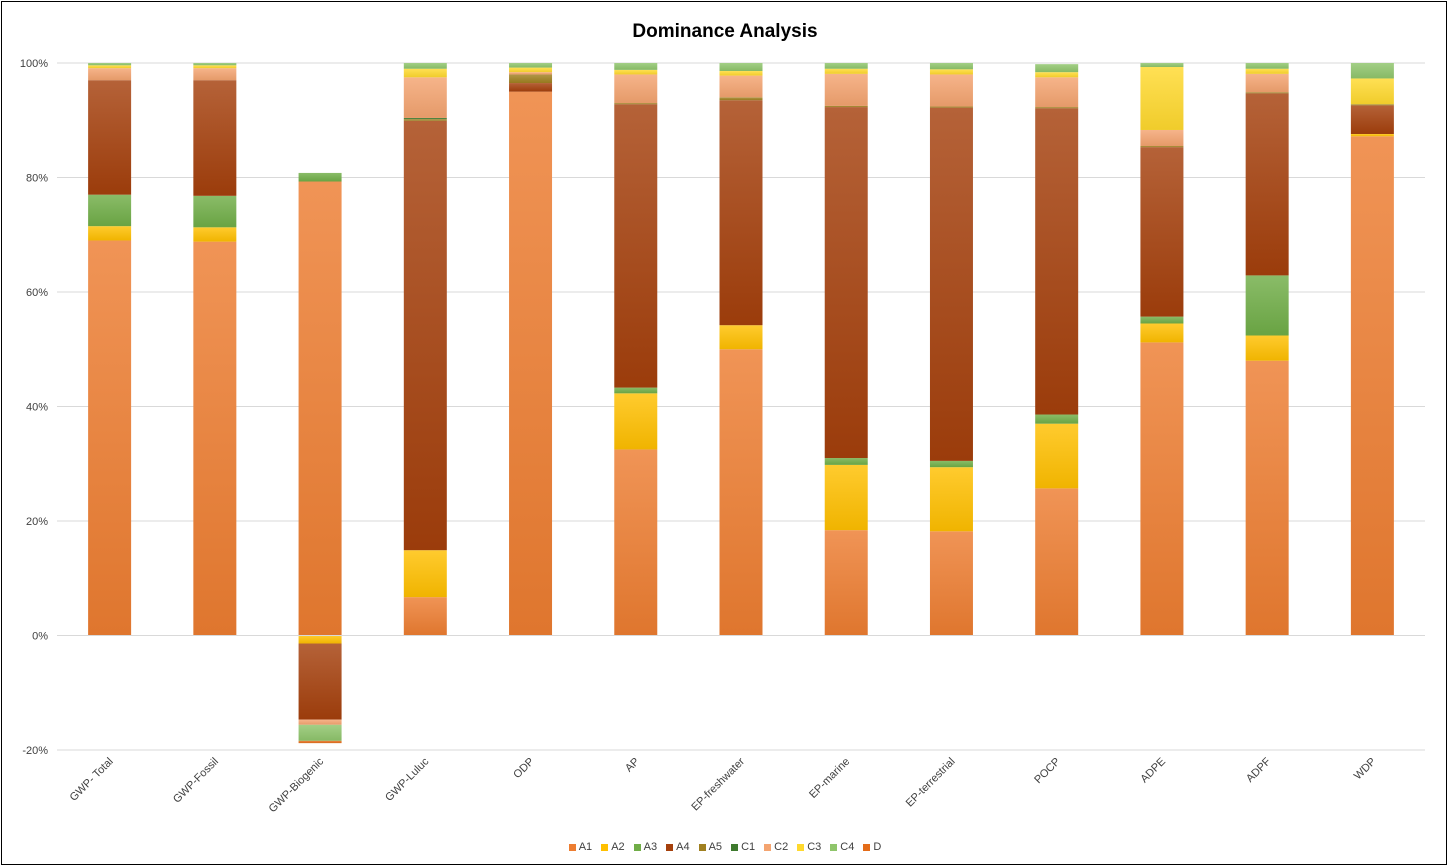  What do you see at coordinates (1047, 771) in the screenshot?
I see `x-tick-label: POCP` at bounding box center [1047, 771].